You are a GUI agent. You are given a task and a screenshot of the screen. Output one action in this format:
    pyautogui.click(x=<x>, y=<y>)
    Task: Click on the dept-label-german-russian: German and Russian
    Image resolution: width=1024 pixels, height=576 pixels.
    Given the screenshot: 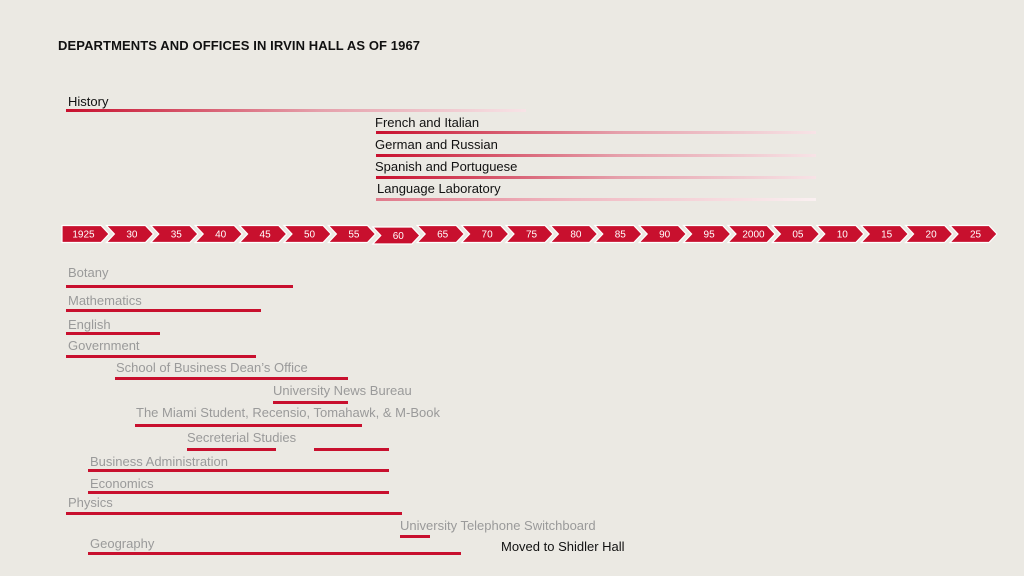 What is the action you would take?
    pyautogui.click(x=436, y=144)
    